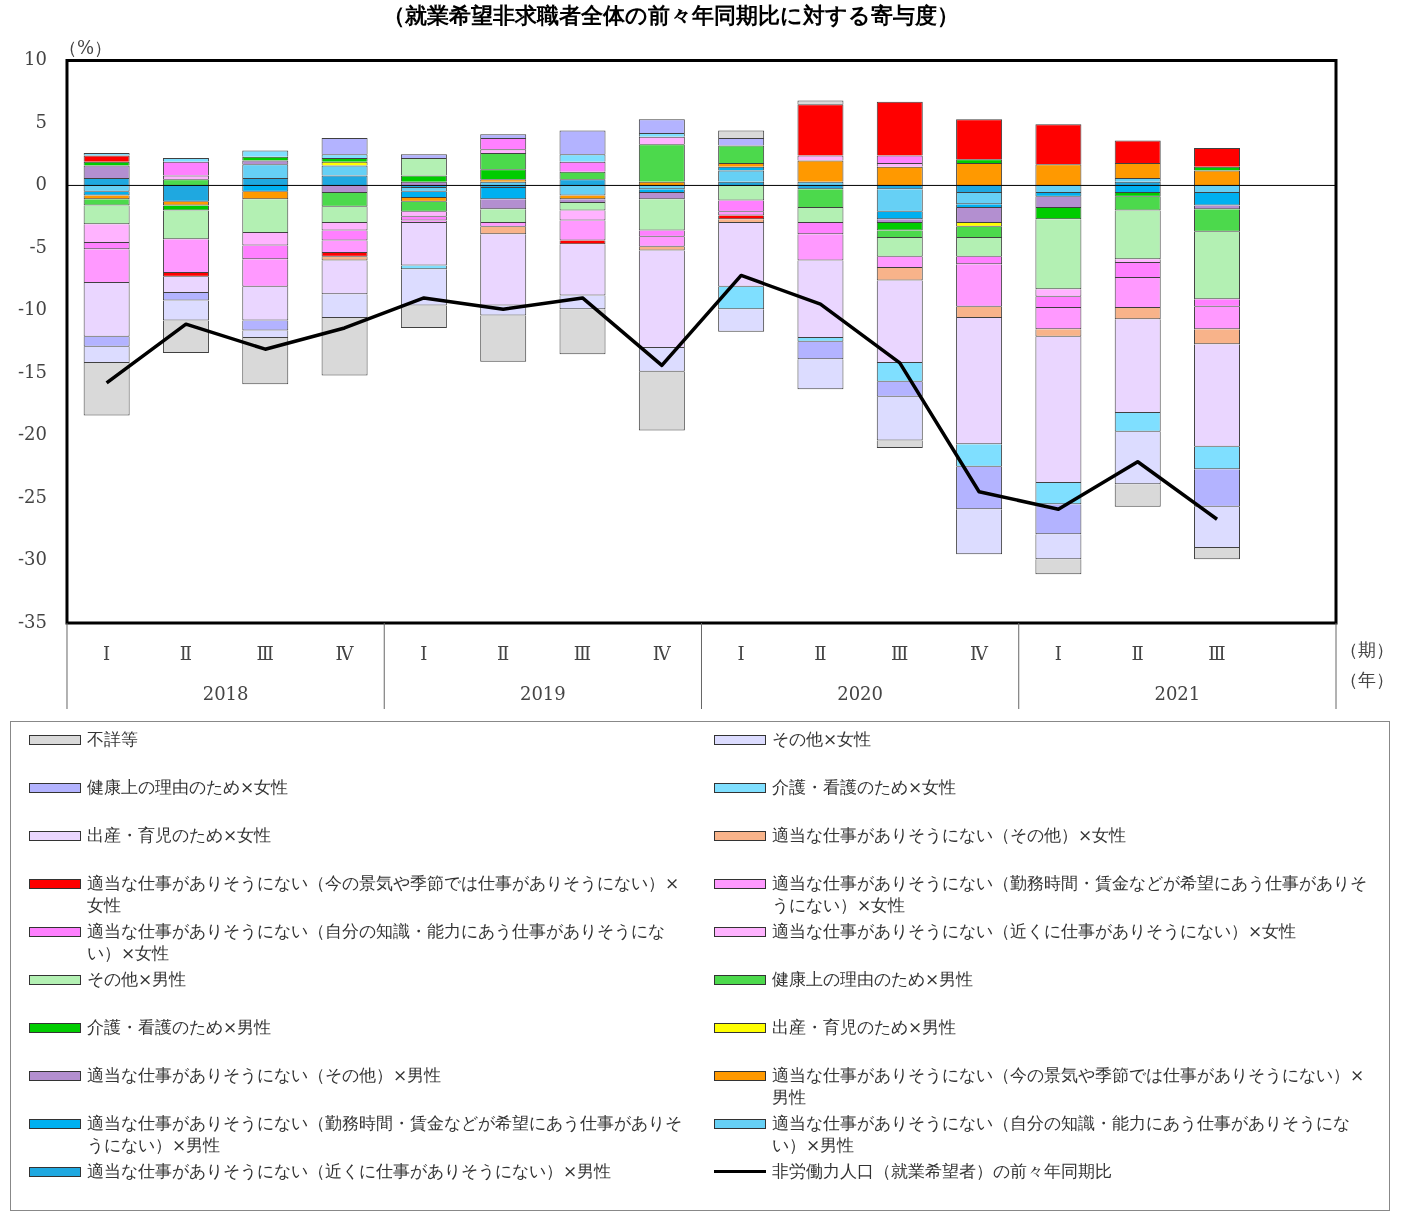 This screenshot has width=1402, height=1214. Describe the element at coordinates (32, 434) in the screenshot. I see `y-tick-label: -20` at that location.